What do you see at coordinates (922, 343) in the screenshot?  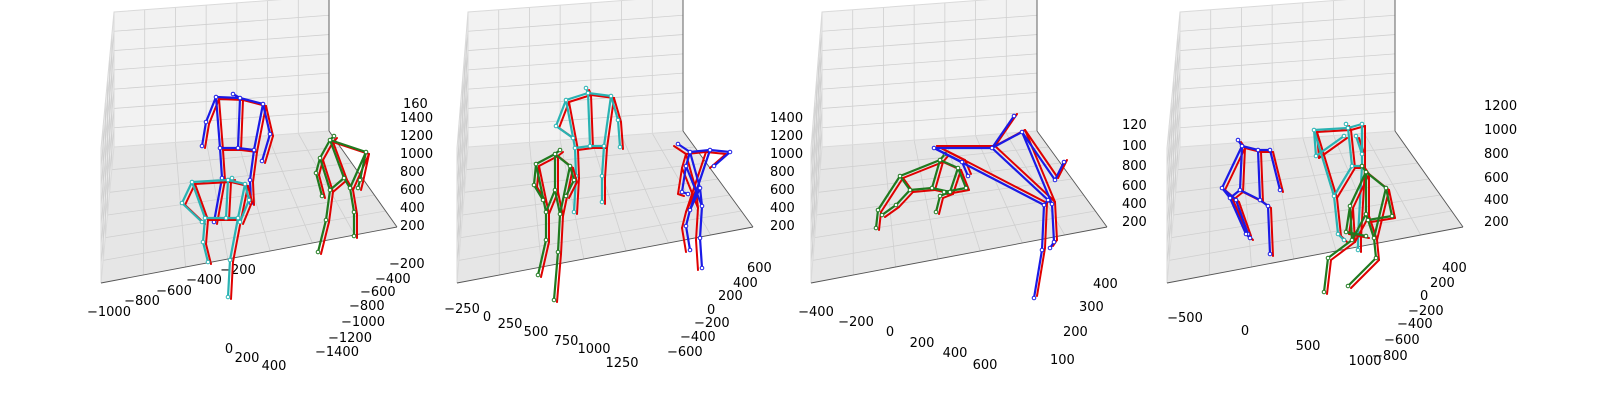 I see `x-tick-label: 200` at bounding box center [922, 343].